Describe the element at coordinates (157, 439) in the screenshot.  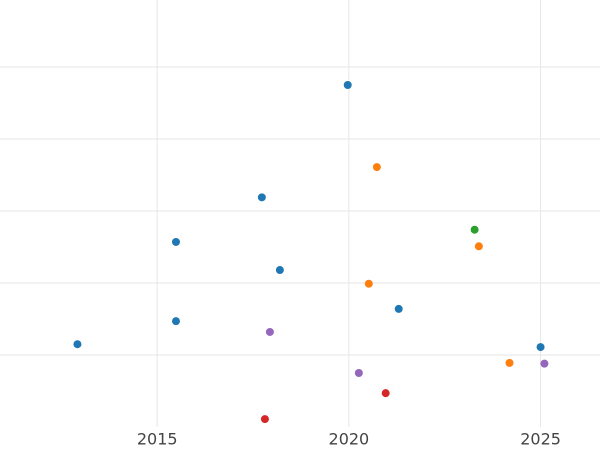
I see `x-tick-label: 2015` at that location.